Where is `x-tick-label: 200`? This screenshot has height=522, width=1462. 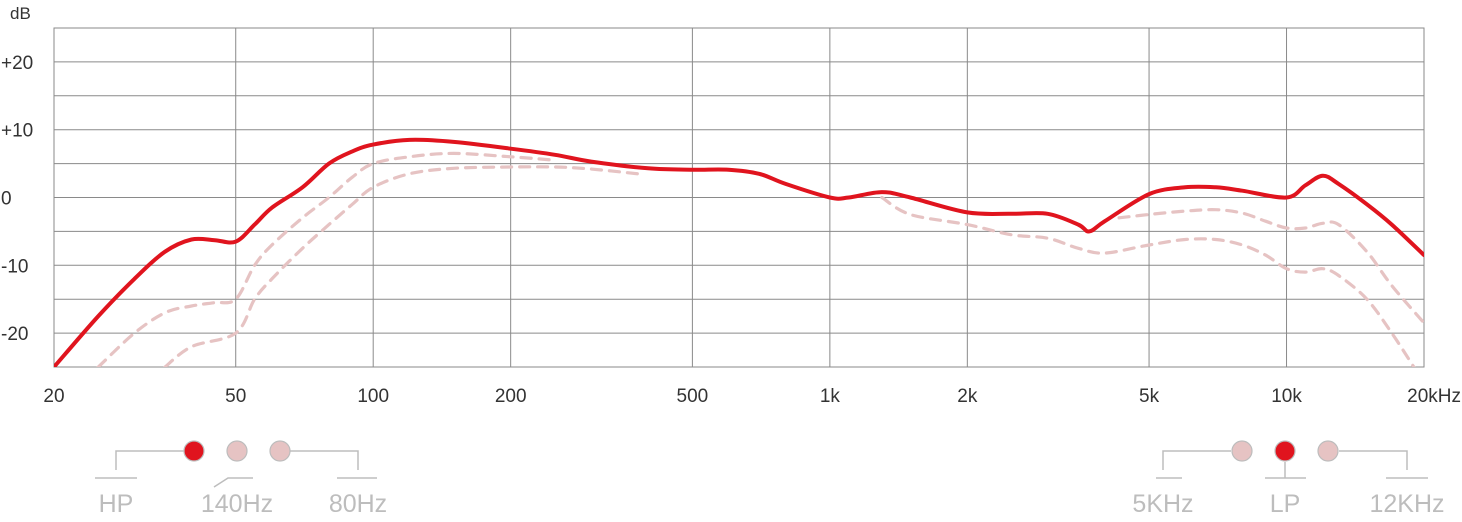
x-tick-label: 200 is located at coordinates (511, 396).